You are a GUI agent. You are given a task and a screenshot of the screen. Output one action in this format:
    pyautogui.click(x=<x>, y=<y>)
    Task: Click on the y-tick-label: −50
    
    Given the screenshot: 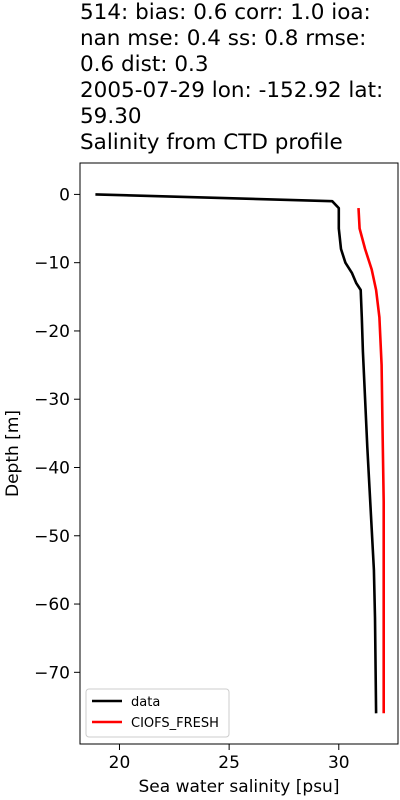 What is the action you would take?
    pyautogui.click(x=52, y=537)
    